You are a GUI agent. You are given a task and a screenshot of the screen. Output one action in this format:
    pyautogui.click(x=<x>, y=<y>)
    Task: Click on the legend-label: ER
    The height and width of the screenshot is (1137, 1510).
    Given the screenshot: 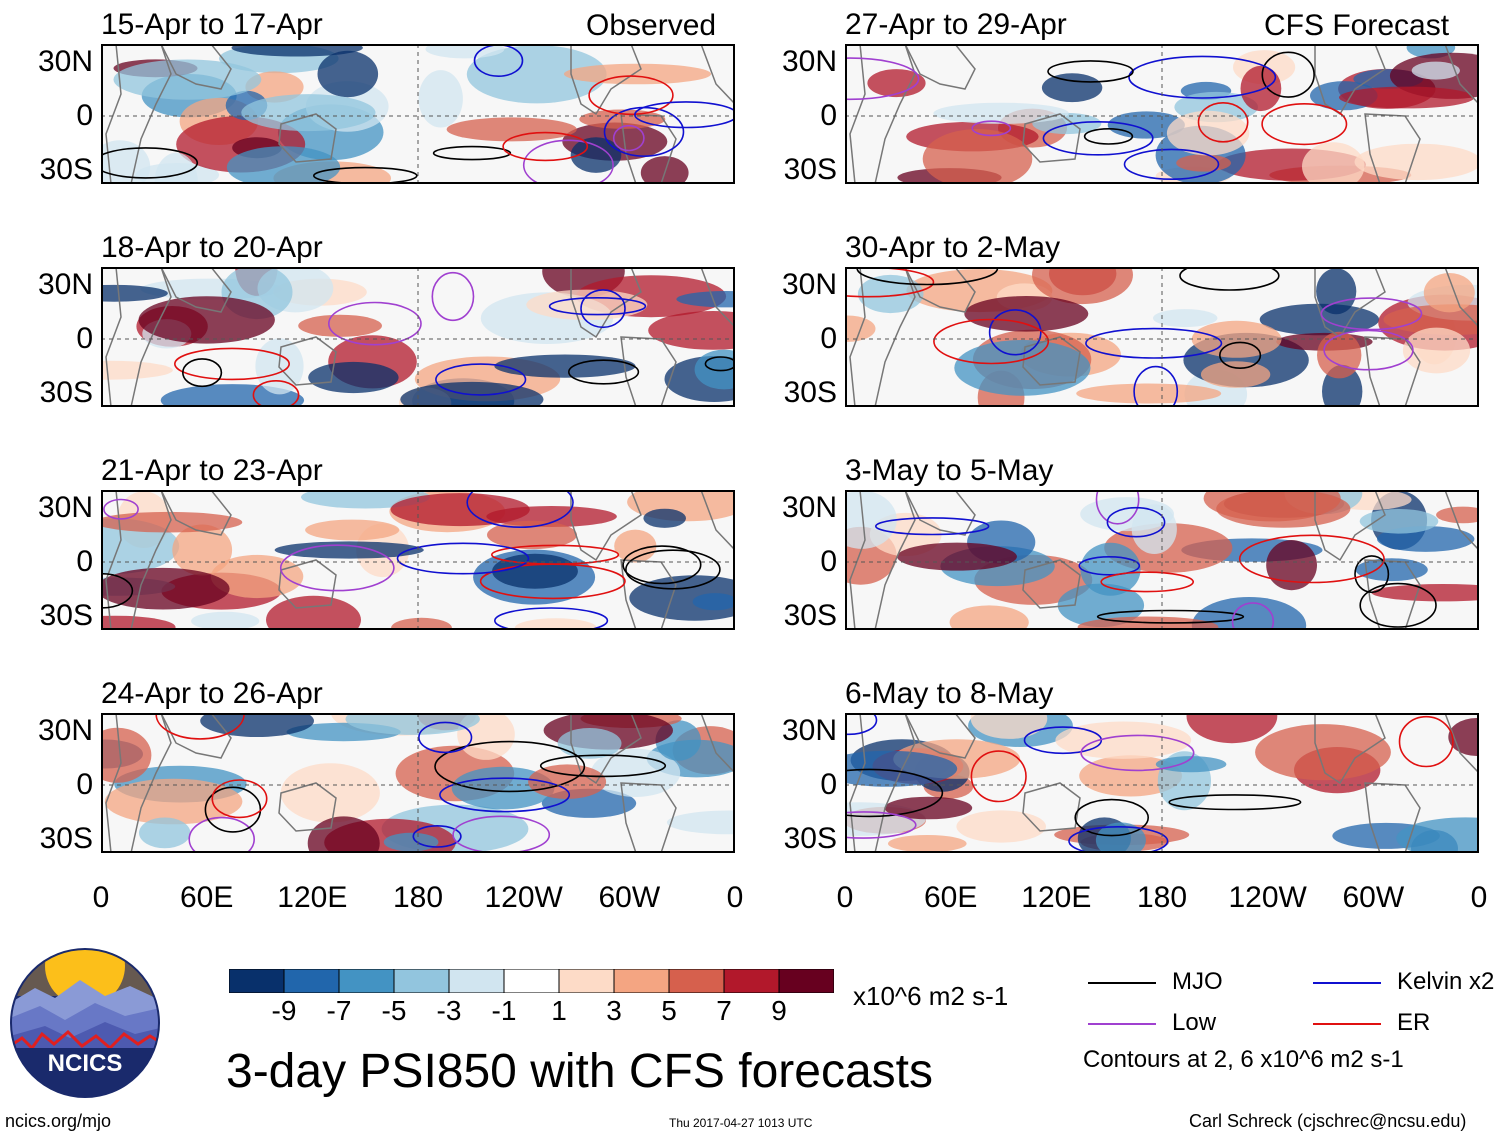 What is the action you would take?
    pyautogui.click(x=1414, y=1022)
    